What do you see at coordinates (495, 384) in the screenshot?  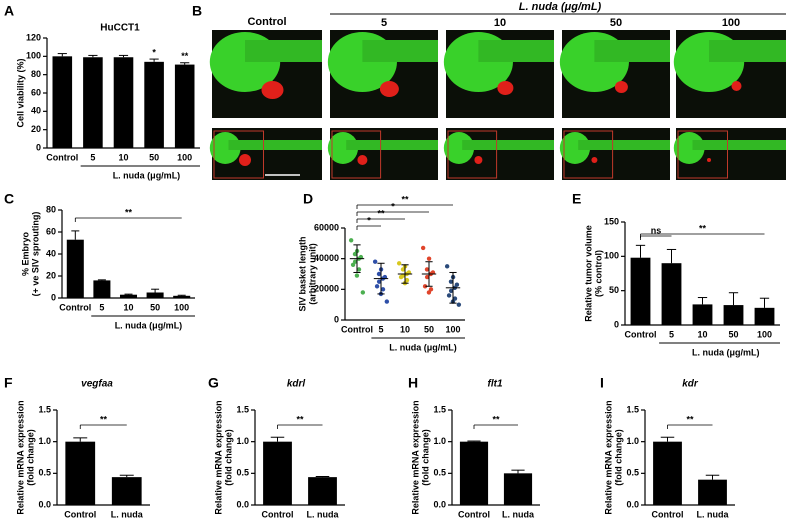 I see `chart-title: flt1` at bounding box center [495, 384].